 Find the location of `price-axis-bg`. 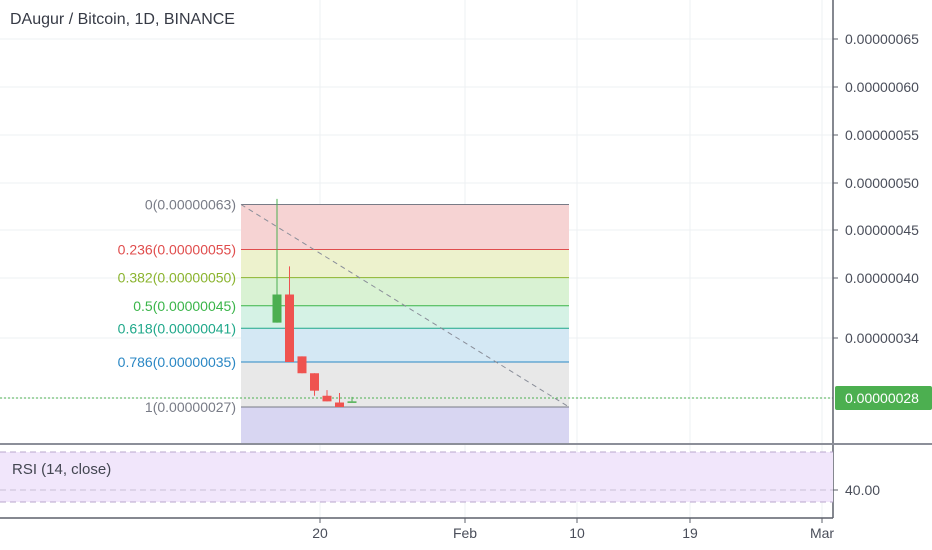

price-axis-bg is located at coordinates (882, 275).